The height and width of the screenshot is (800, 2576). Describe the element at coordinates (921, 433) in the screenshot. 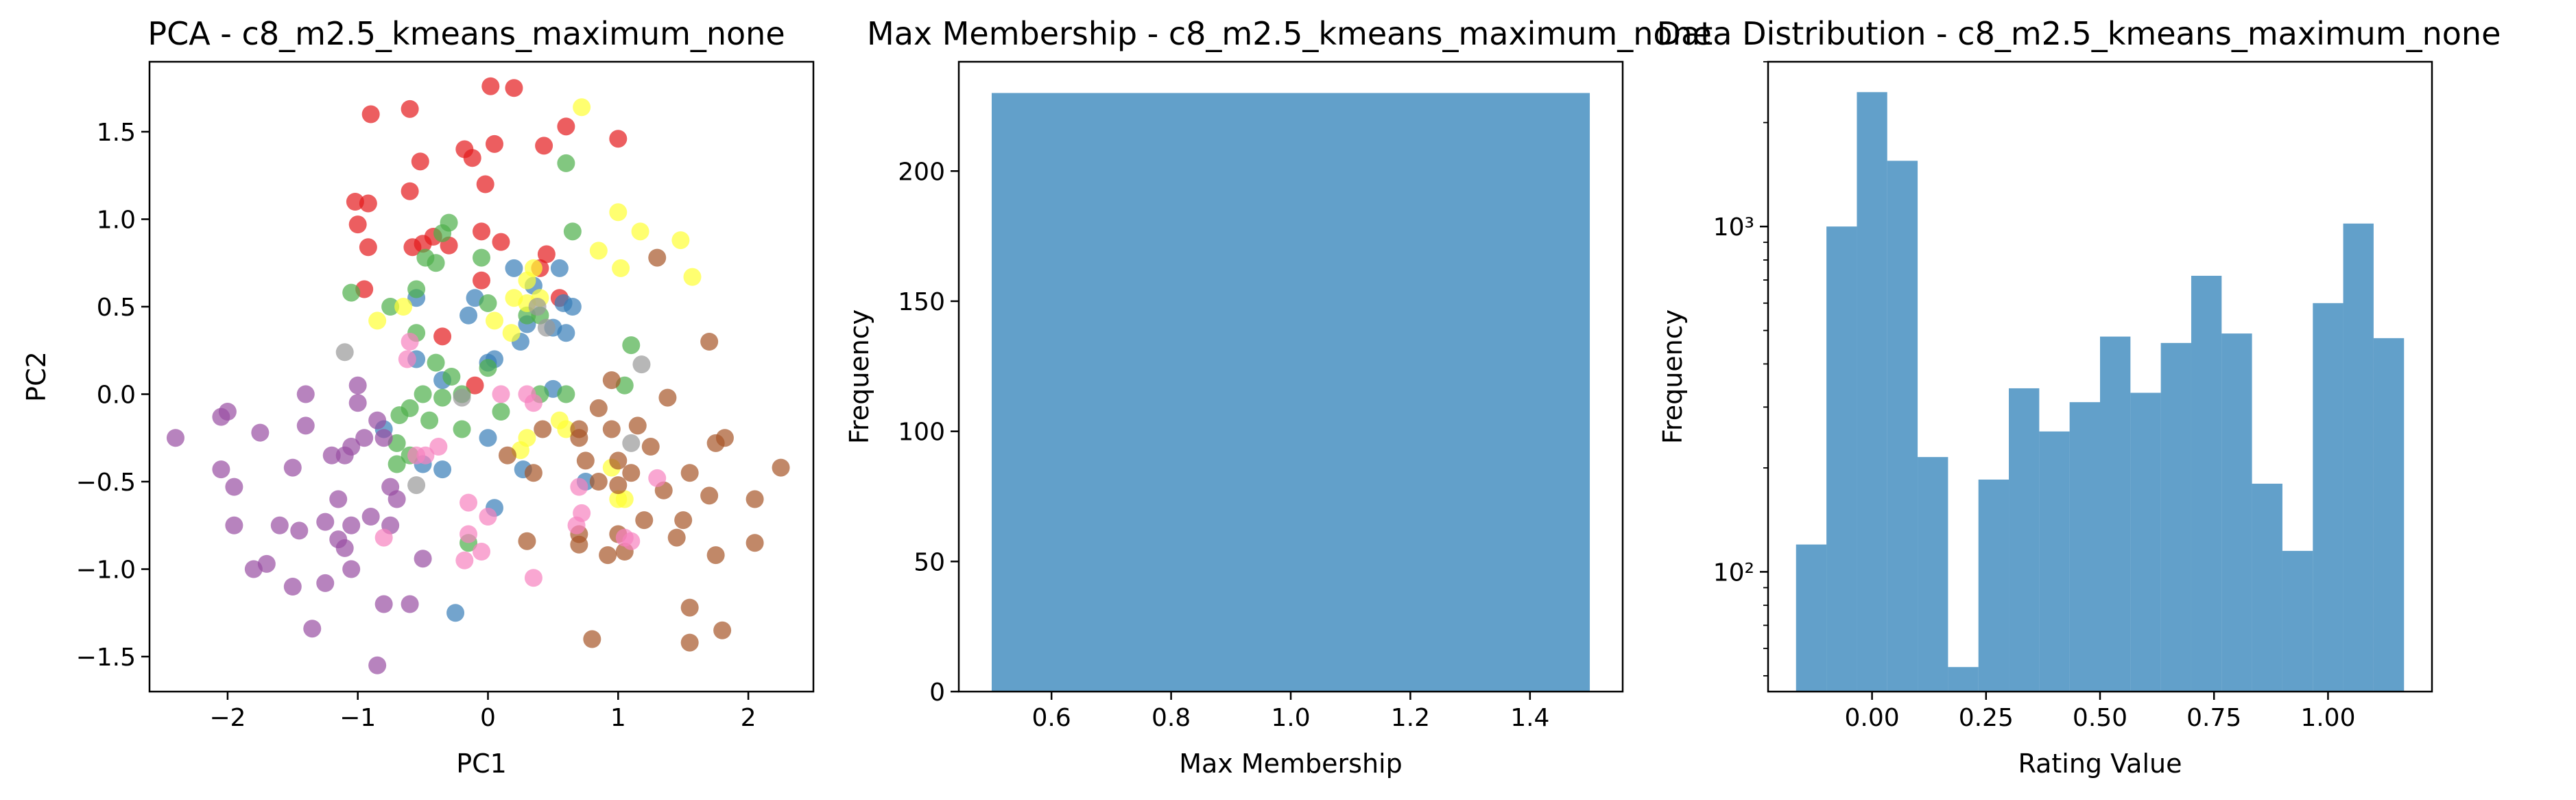

I see `1-y-tick-label: 100` at that location.